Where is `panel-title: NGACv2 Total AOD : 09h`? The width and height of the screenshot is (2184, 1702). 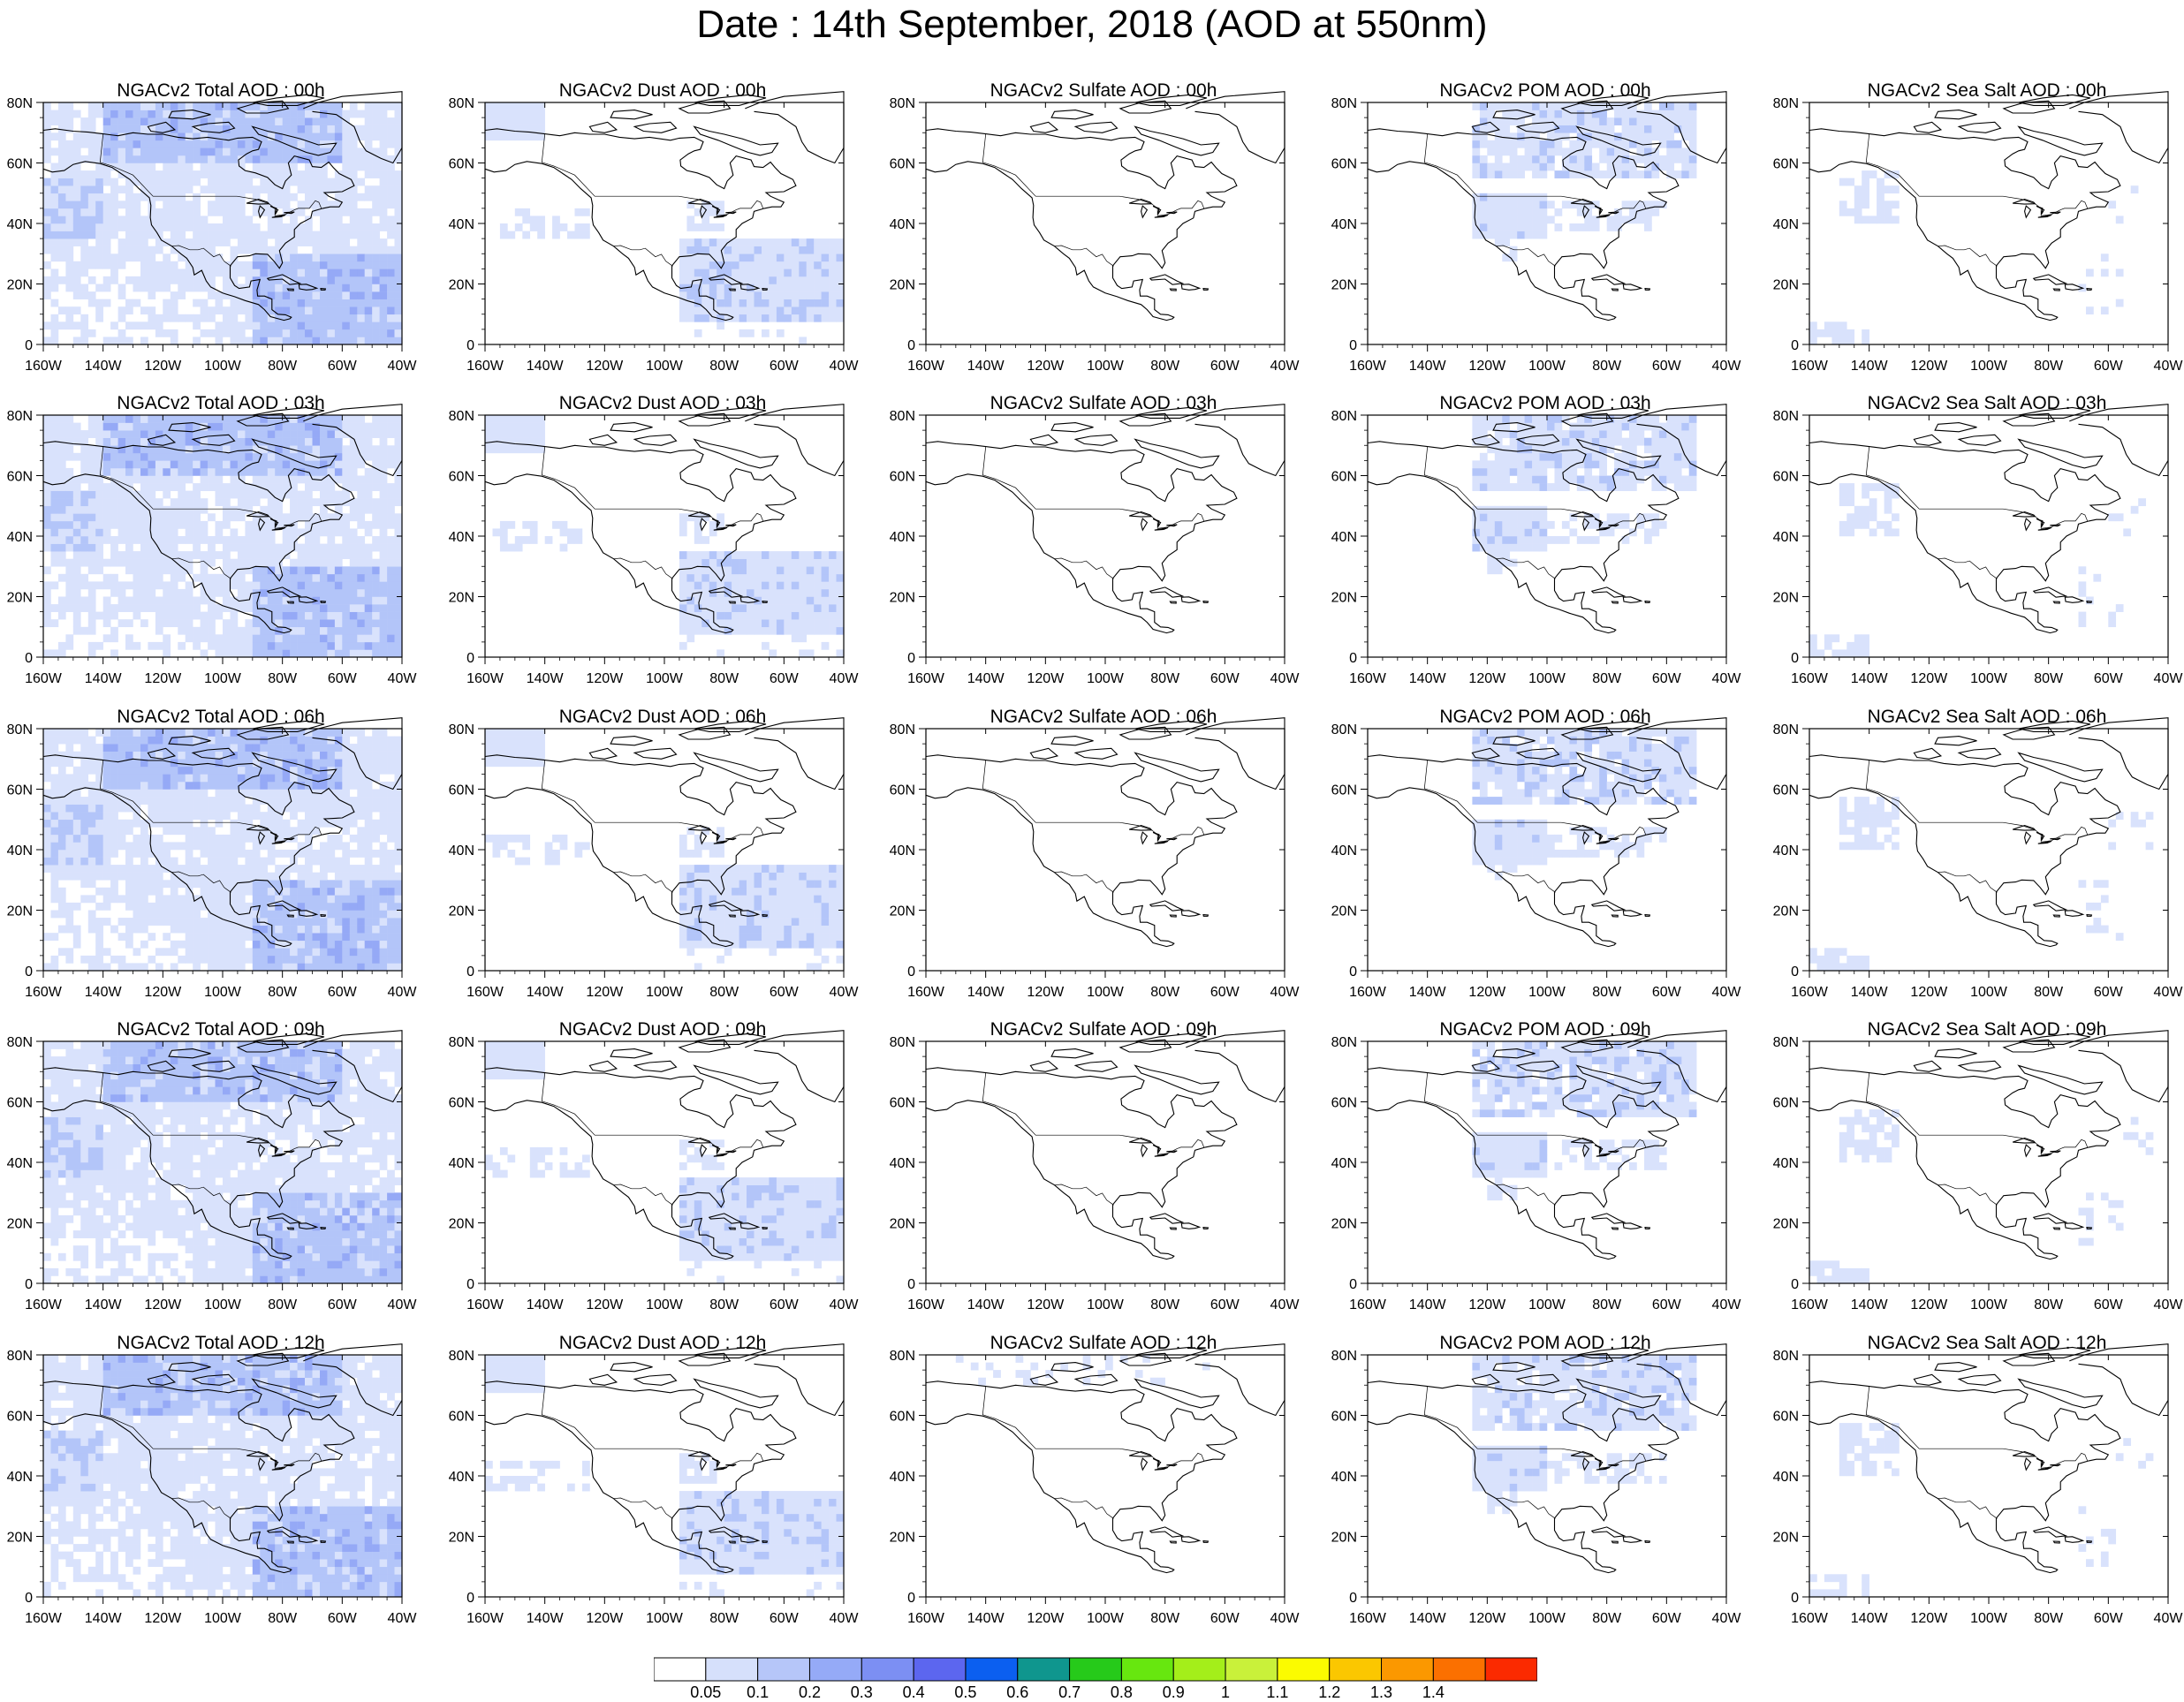
panel-title: NGACv2 Total AOD : 09h is located at coordinates (221, 1029).